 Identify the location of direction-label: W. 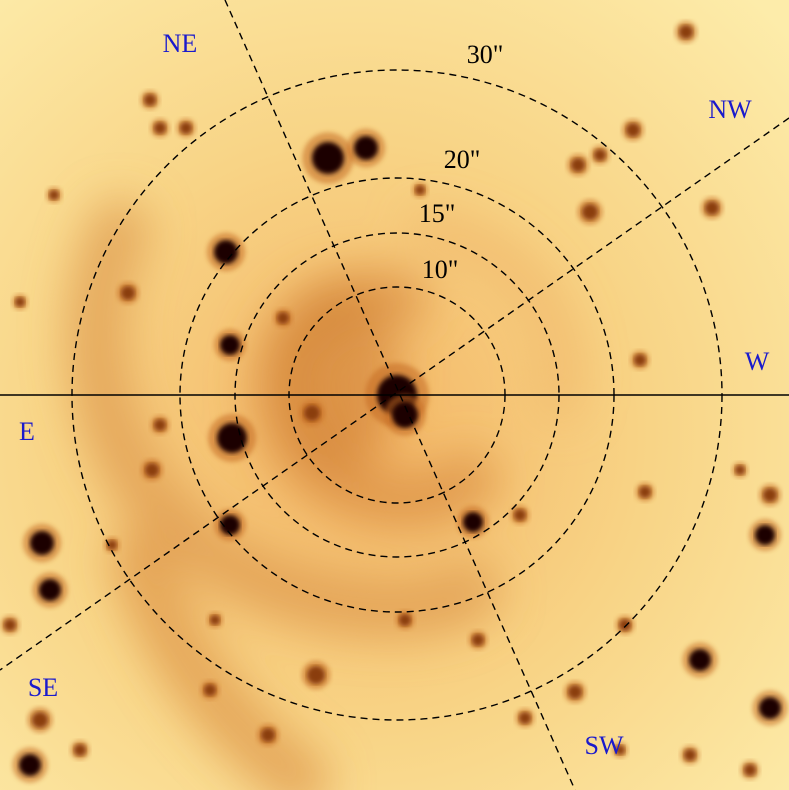
(757, 361).